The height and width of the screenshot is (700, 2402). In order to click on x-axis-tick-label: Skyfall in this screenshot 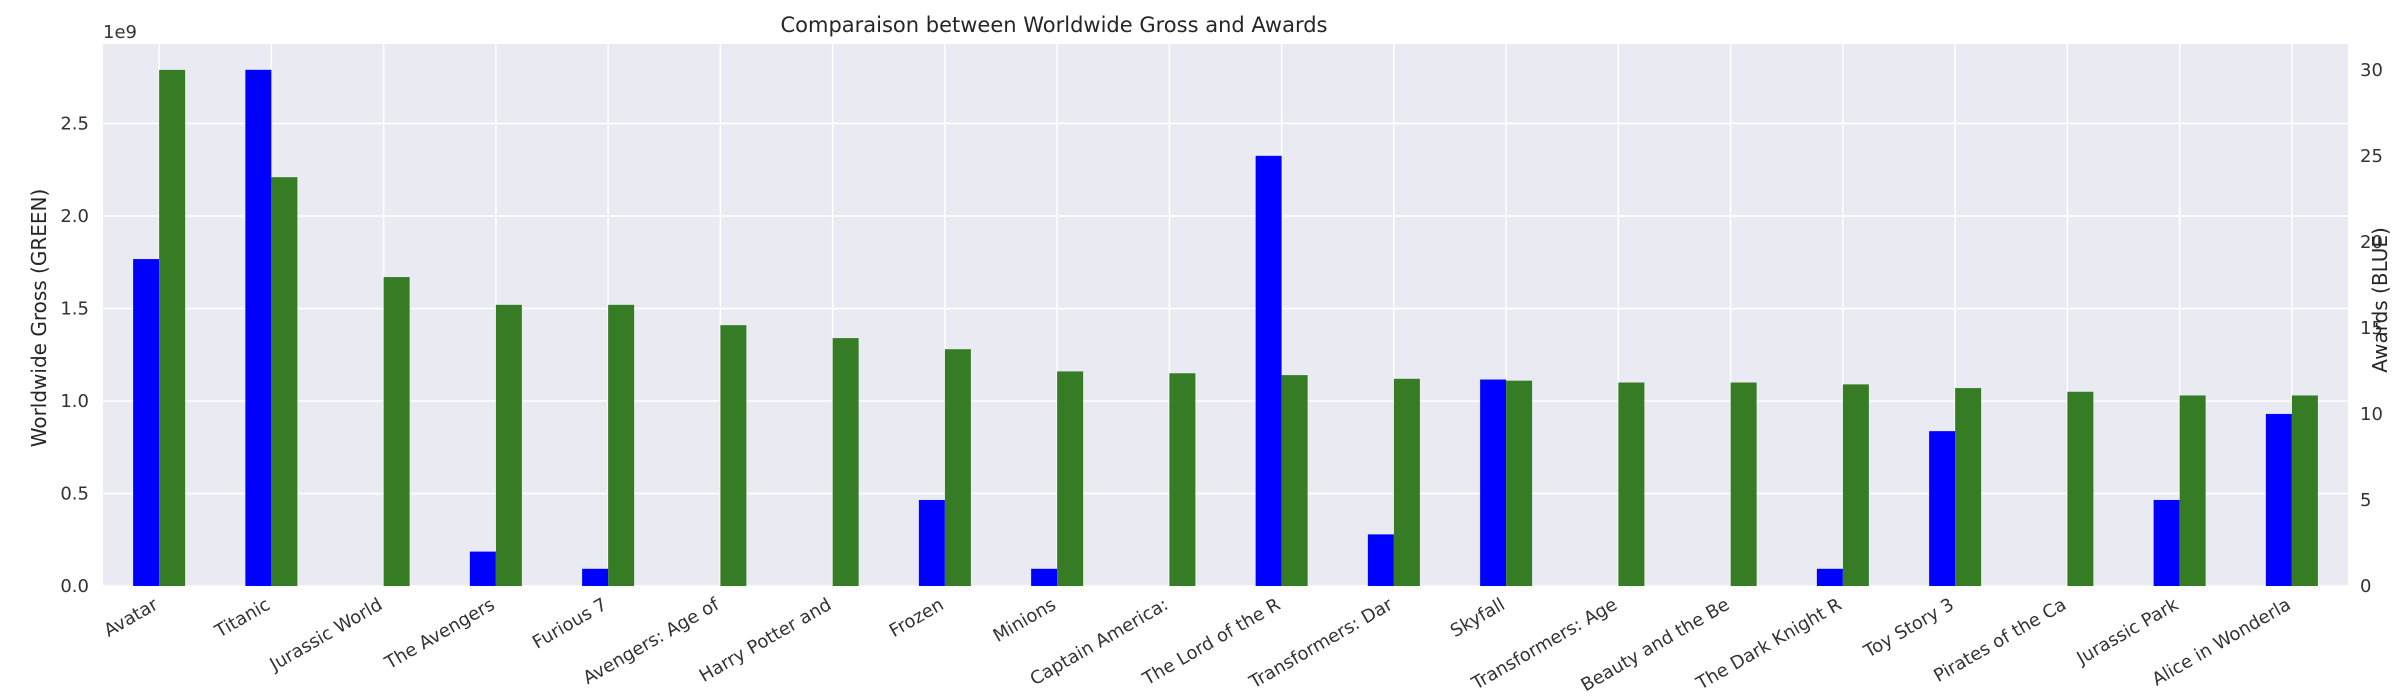, I will do `click(1478, 618)`.